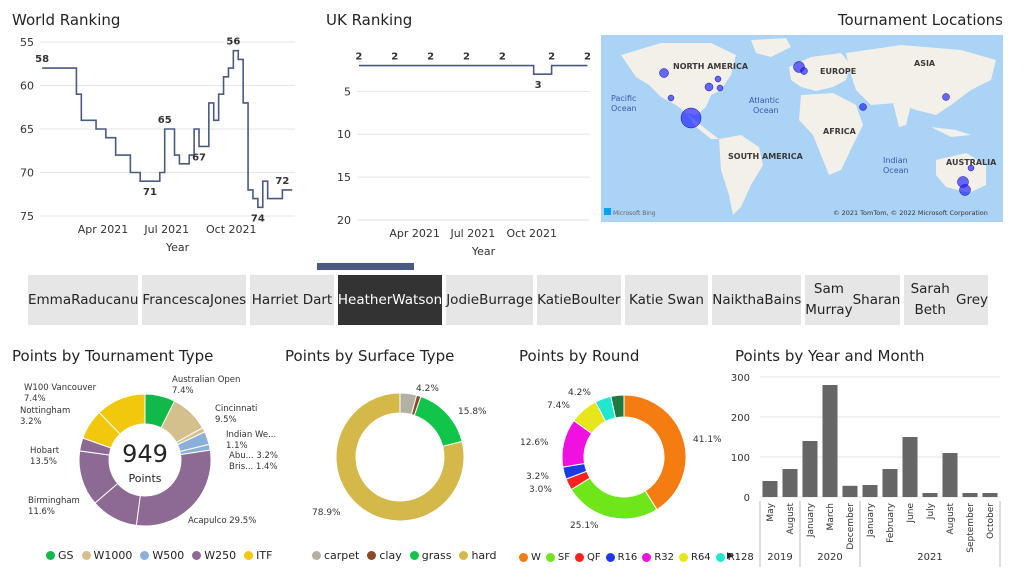 The height and width of the screenshot is (571, 1024). I want to click on world-ytick: 65, so click(27, 129).